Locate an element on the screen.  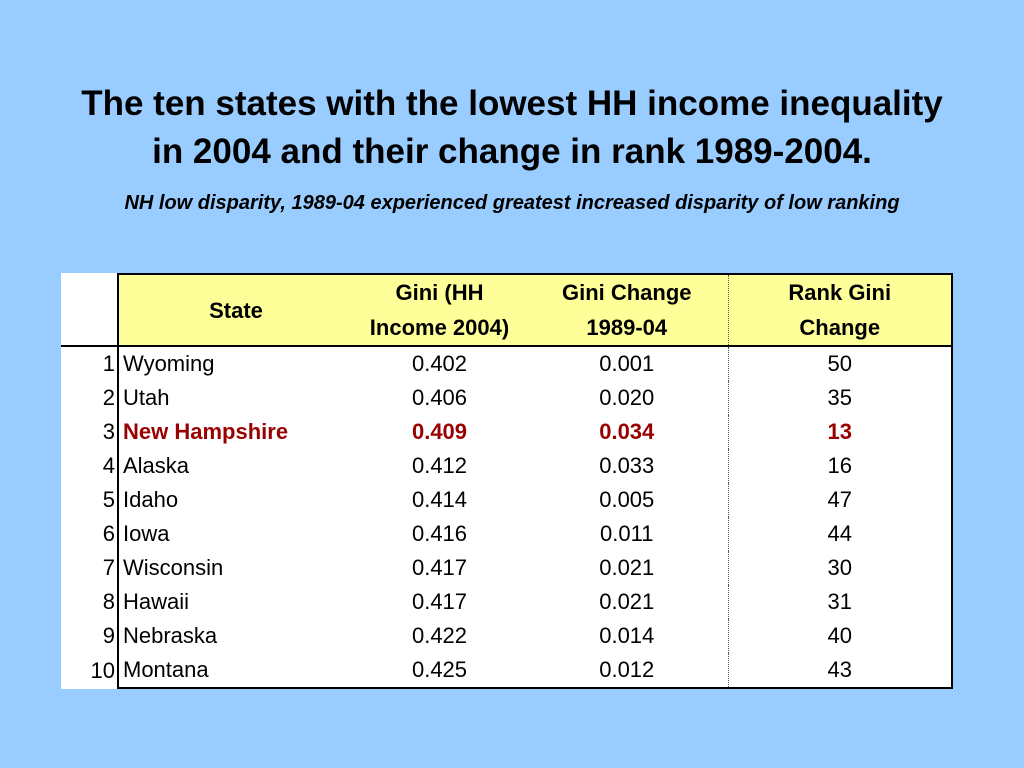
gini-change-column-header: Gini Change 1989-04 is located at coordinates (627, 309).